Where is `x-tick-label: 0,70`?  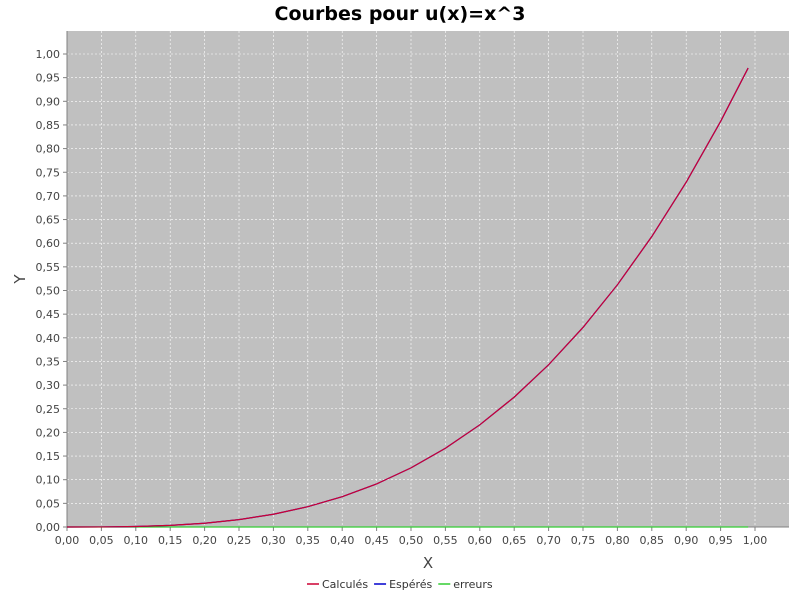 x-tick-label: 0,70 is located at coordinates (548, 540).